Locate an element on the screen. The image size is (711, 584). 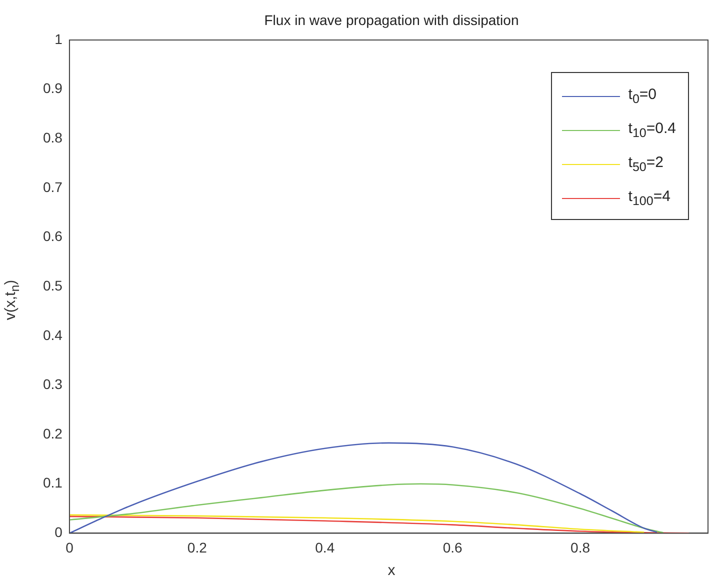
y-tick-label: 0.1 is located at coordinates (52, 482).